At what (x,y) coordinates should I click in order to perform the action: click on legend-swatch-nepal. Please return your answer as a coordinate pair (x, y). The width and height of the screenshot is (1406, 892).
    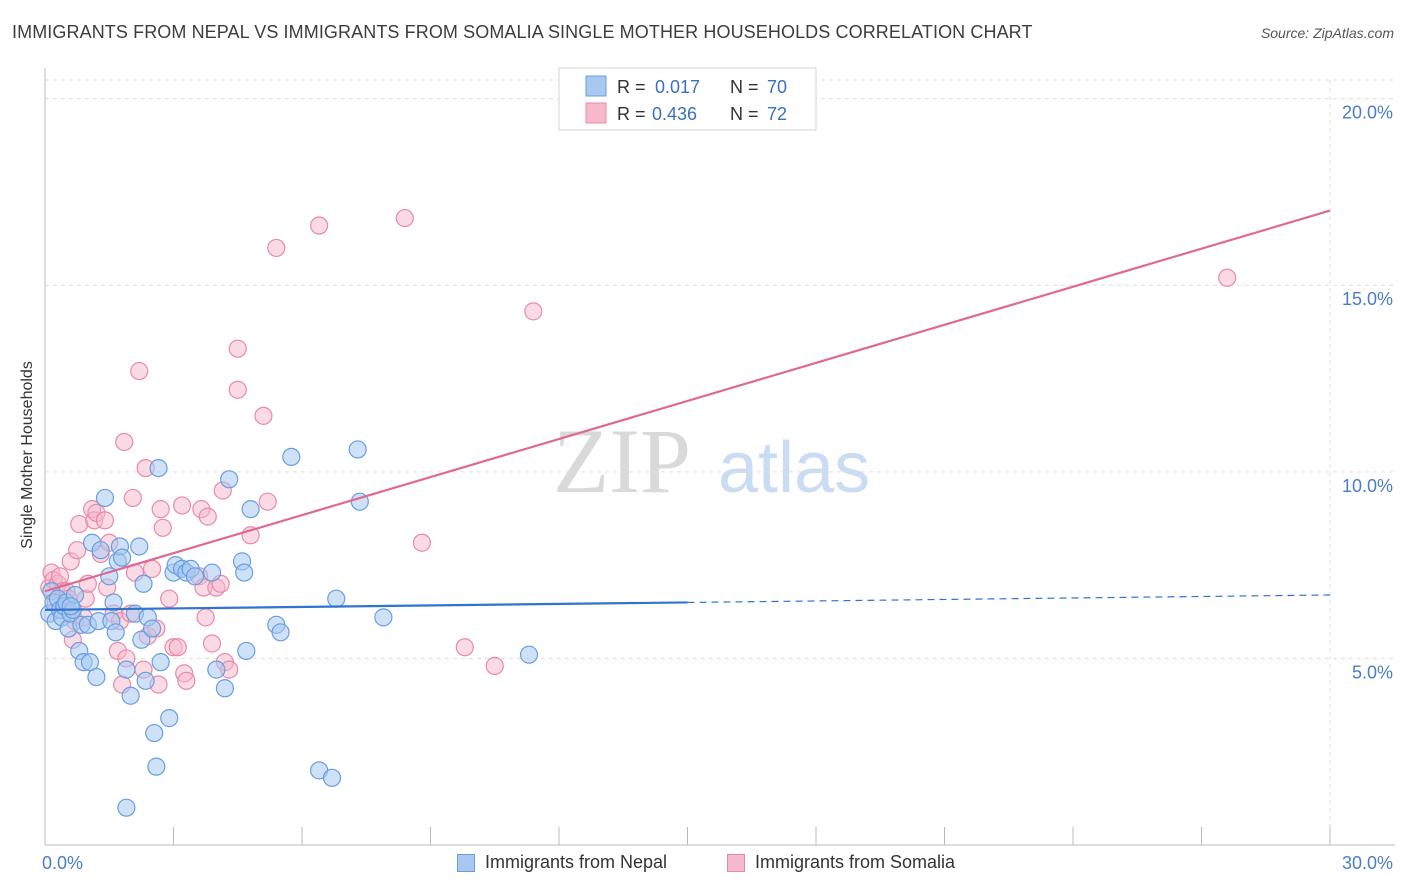
    Looking at the image, I should click on (596, 86).